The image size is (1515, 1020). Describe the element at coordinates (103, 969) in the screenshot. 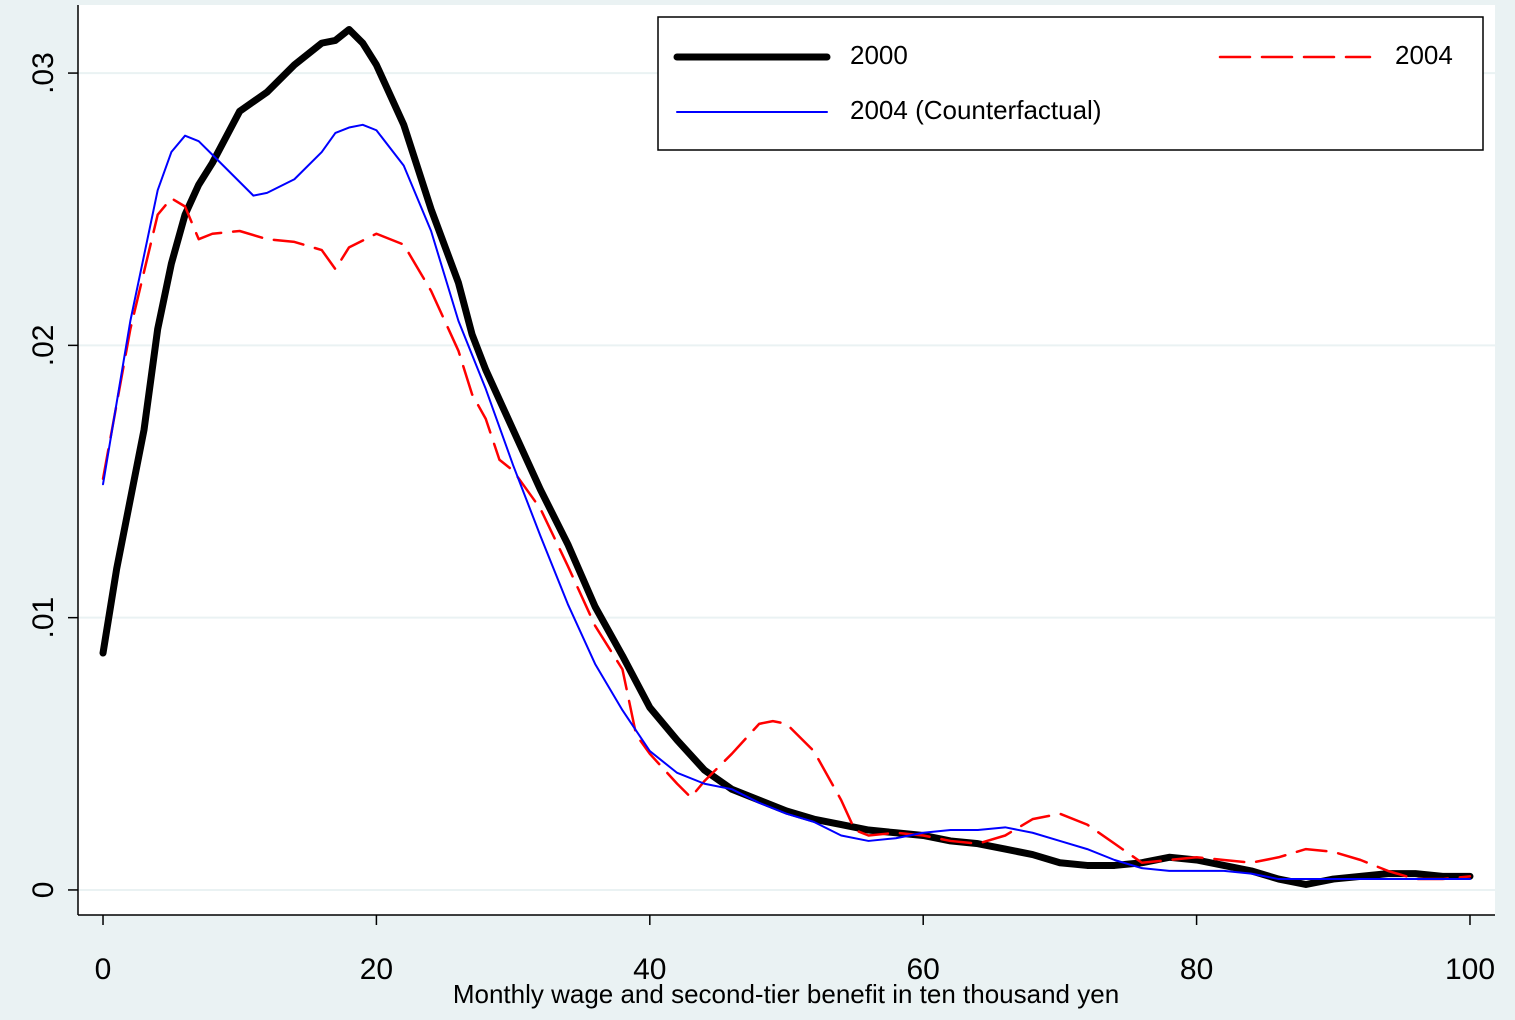

I see `x-tick-label: 0` at that location.